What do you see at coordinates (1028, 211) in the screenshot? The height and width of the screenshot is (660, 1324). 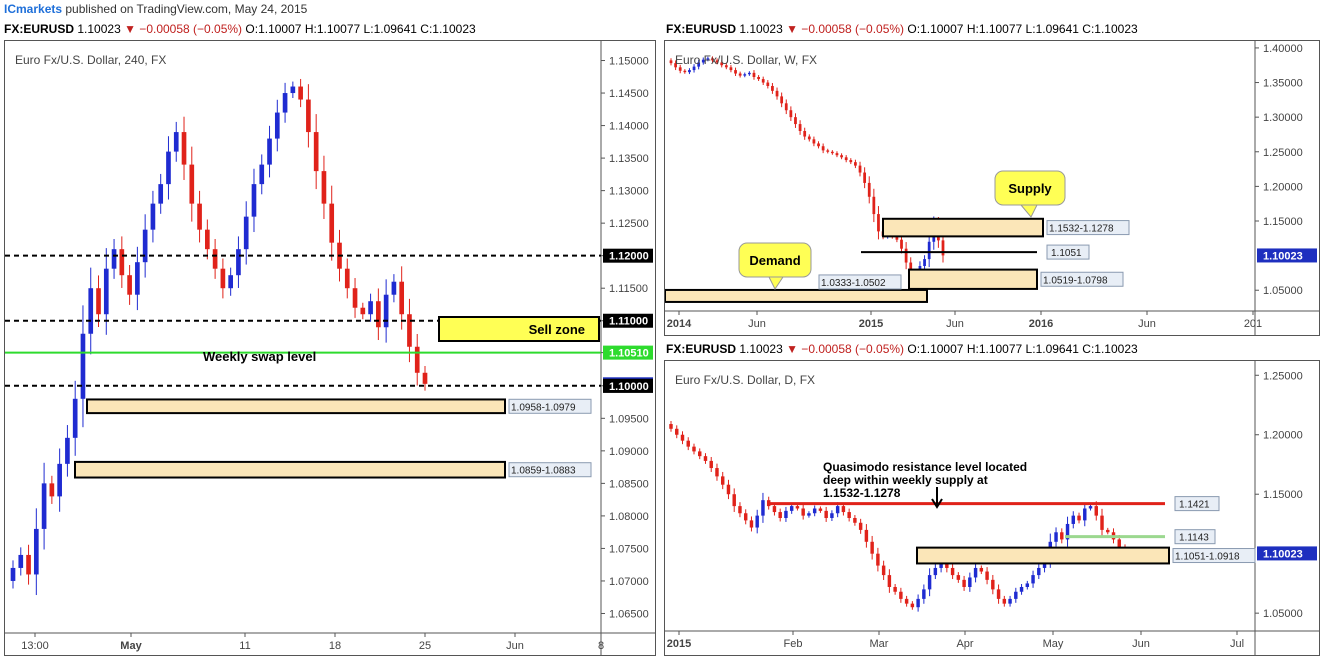 I see `supply-callout-pointer` at bounding box center [1028, 211].